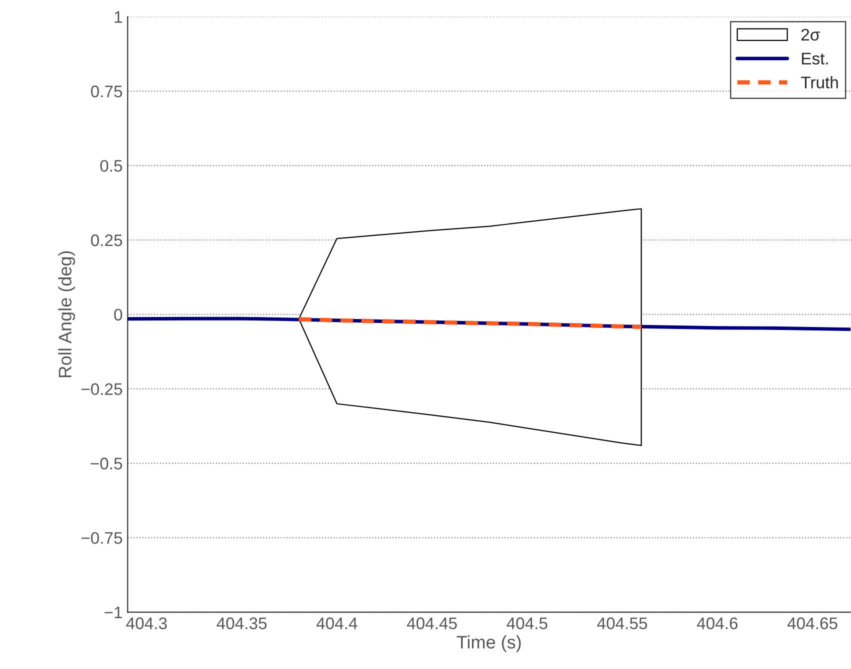  What do you see at coordinates (810, 34) in the screenshot?
I see `legend-label: 2σ` at bounding box center [810, 34].